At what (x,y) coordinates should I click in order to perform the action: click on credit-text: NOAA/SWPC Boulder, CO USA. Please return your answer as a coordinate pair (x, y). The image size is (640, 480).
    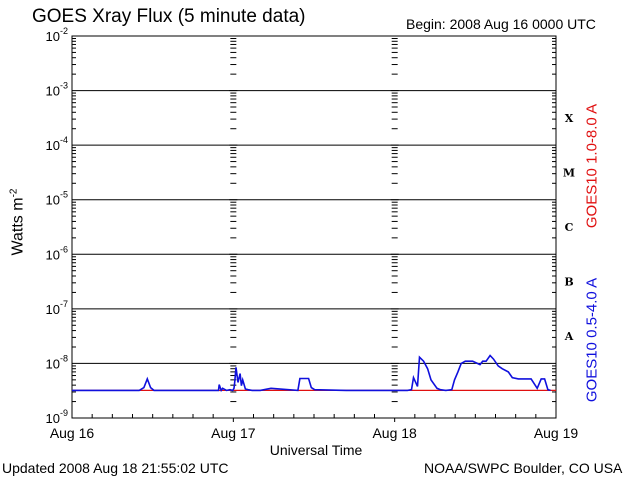
    Looking at the image, I should click on (523, 468).